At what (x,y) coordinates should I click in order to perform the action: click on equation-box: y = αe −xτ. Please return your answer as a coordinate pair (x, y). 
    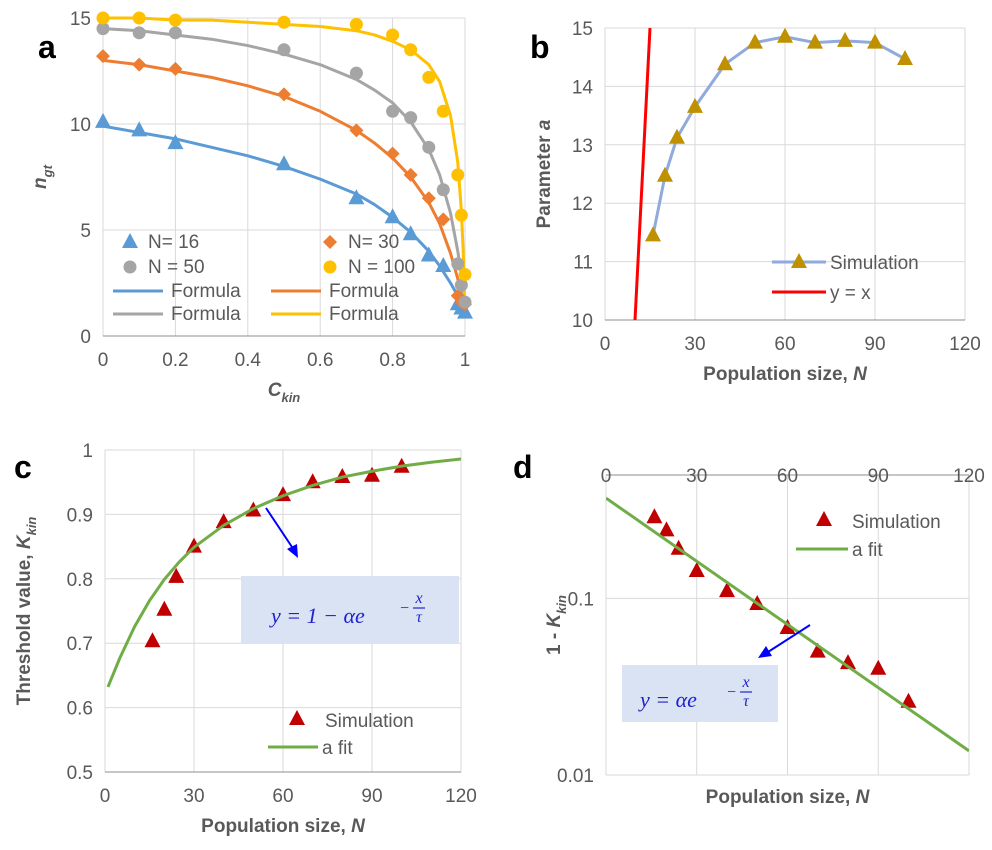
    Looking at the image, I should click on (700, 693).